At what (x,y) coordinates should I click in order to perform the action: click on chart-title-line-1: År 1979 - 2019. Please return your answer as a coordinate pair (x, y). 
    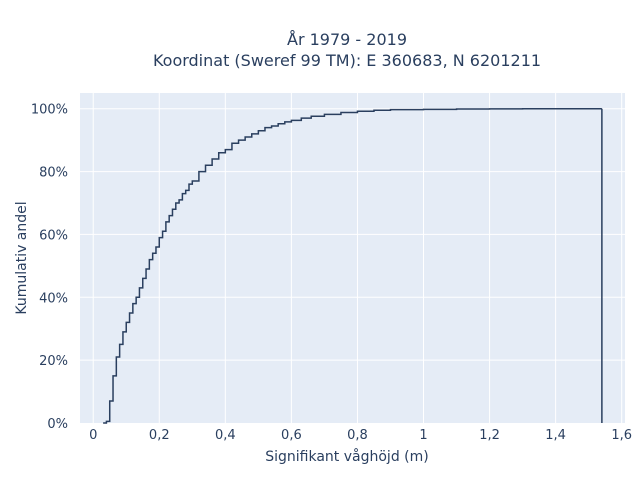
    Looking at the image, I should click on (347, 39).